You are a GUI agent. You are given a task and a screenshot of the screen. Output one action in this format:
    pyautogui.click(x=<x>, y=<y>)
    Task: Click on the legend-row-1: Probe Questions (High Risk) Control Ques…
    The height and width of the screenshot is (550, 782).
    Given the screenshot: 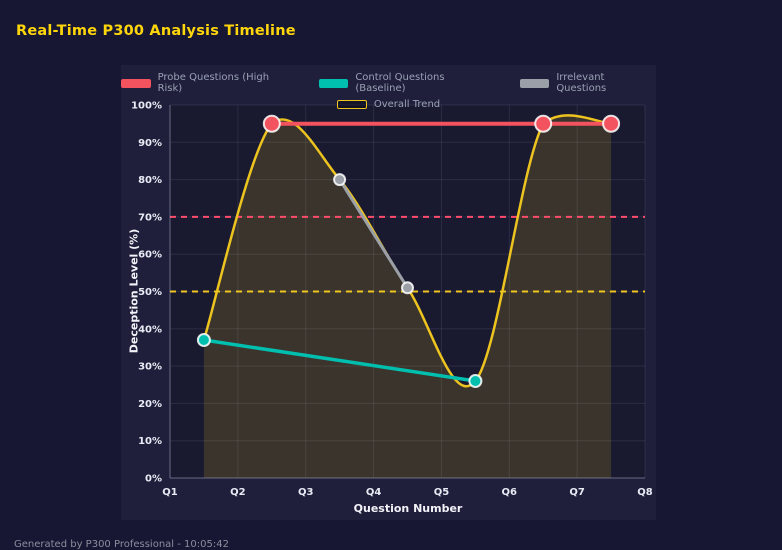 What is the action you would take?
    pyautogui.click(x=388, y=83)
    